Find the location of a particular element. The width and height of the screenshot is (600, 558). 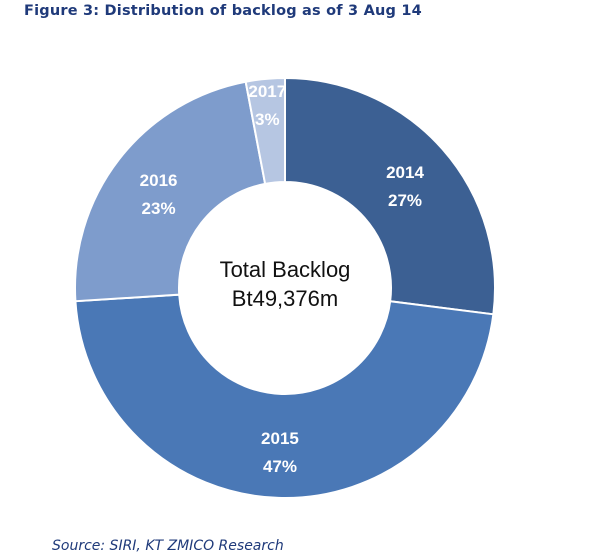

slice-label-year-2017: 2017 is located at coordinates (267, 91).